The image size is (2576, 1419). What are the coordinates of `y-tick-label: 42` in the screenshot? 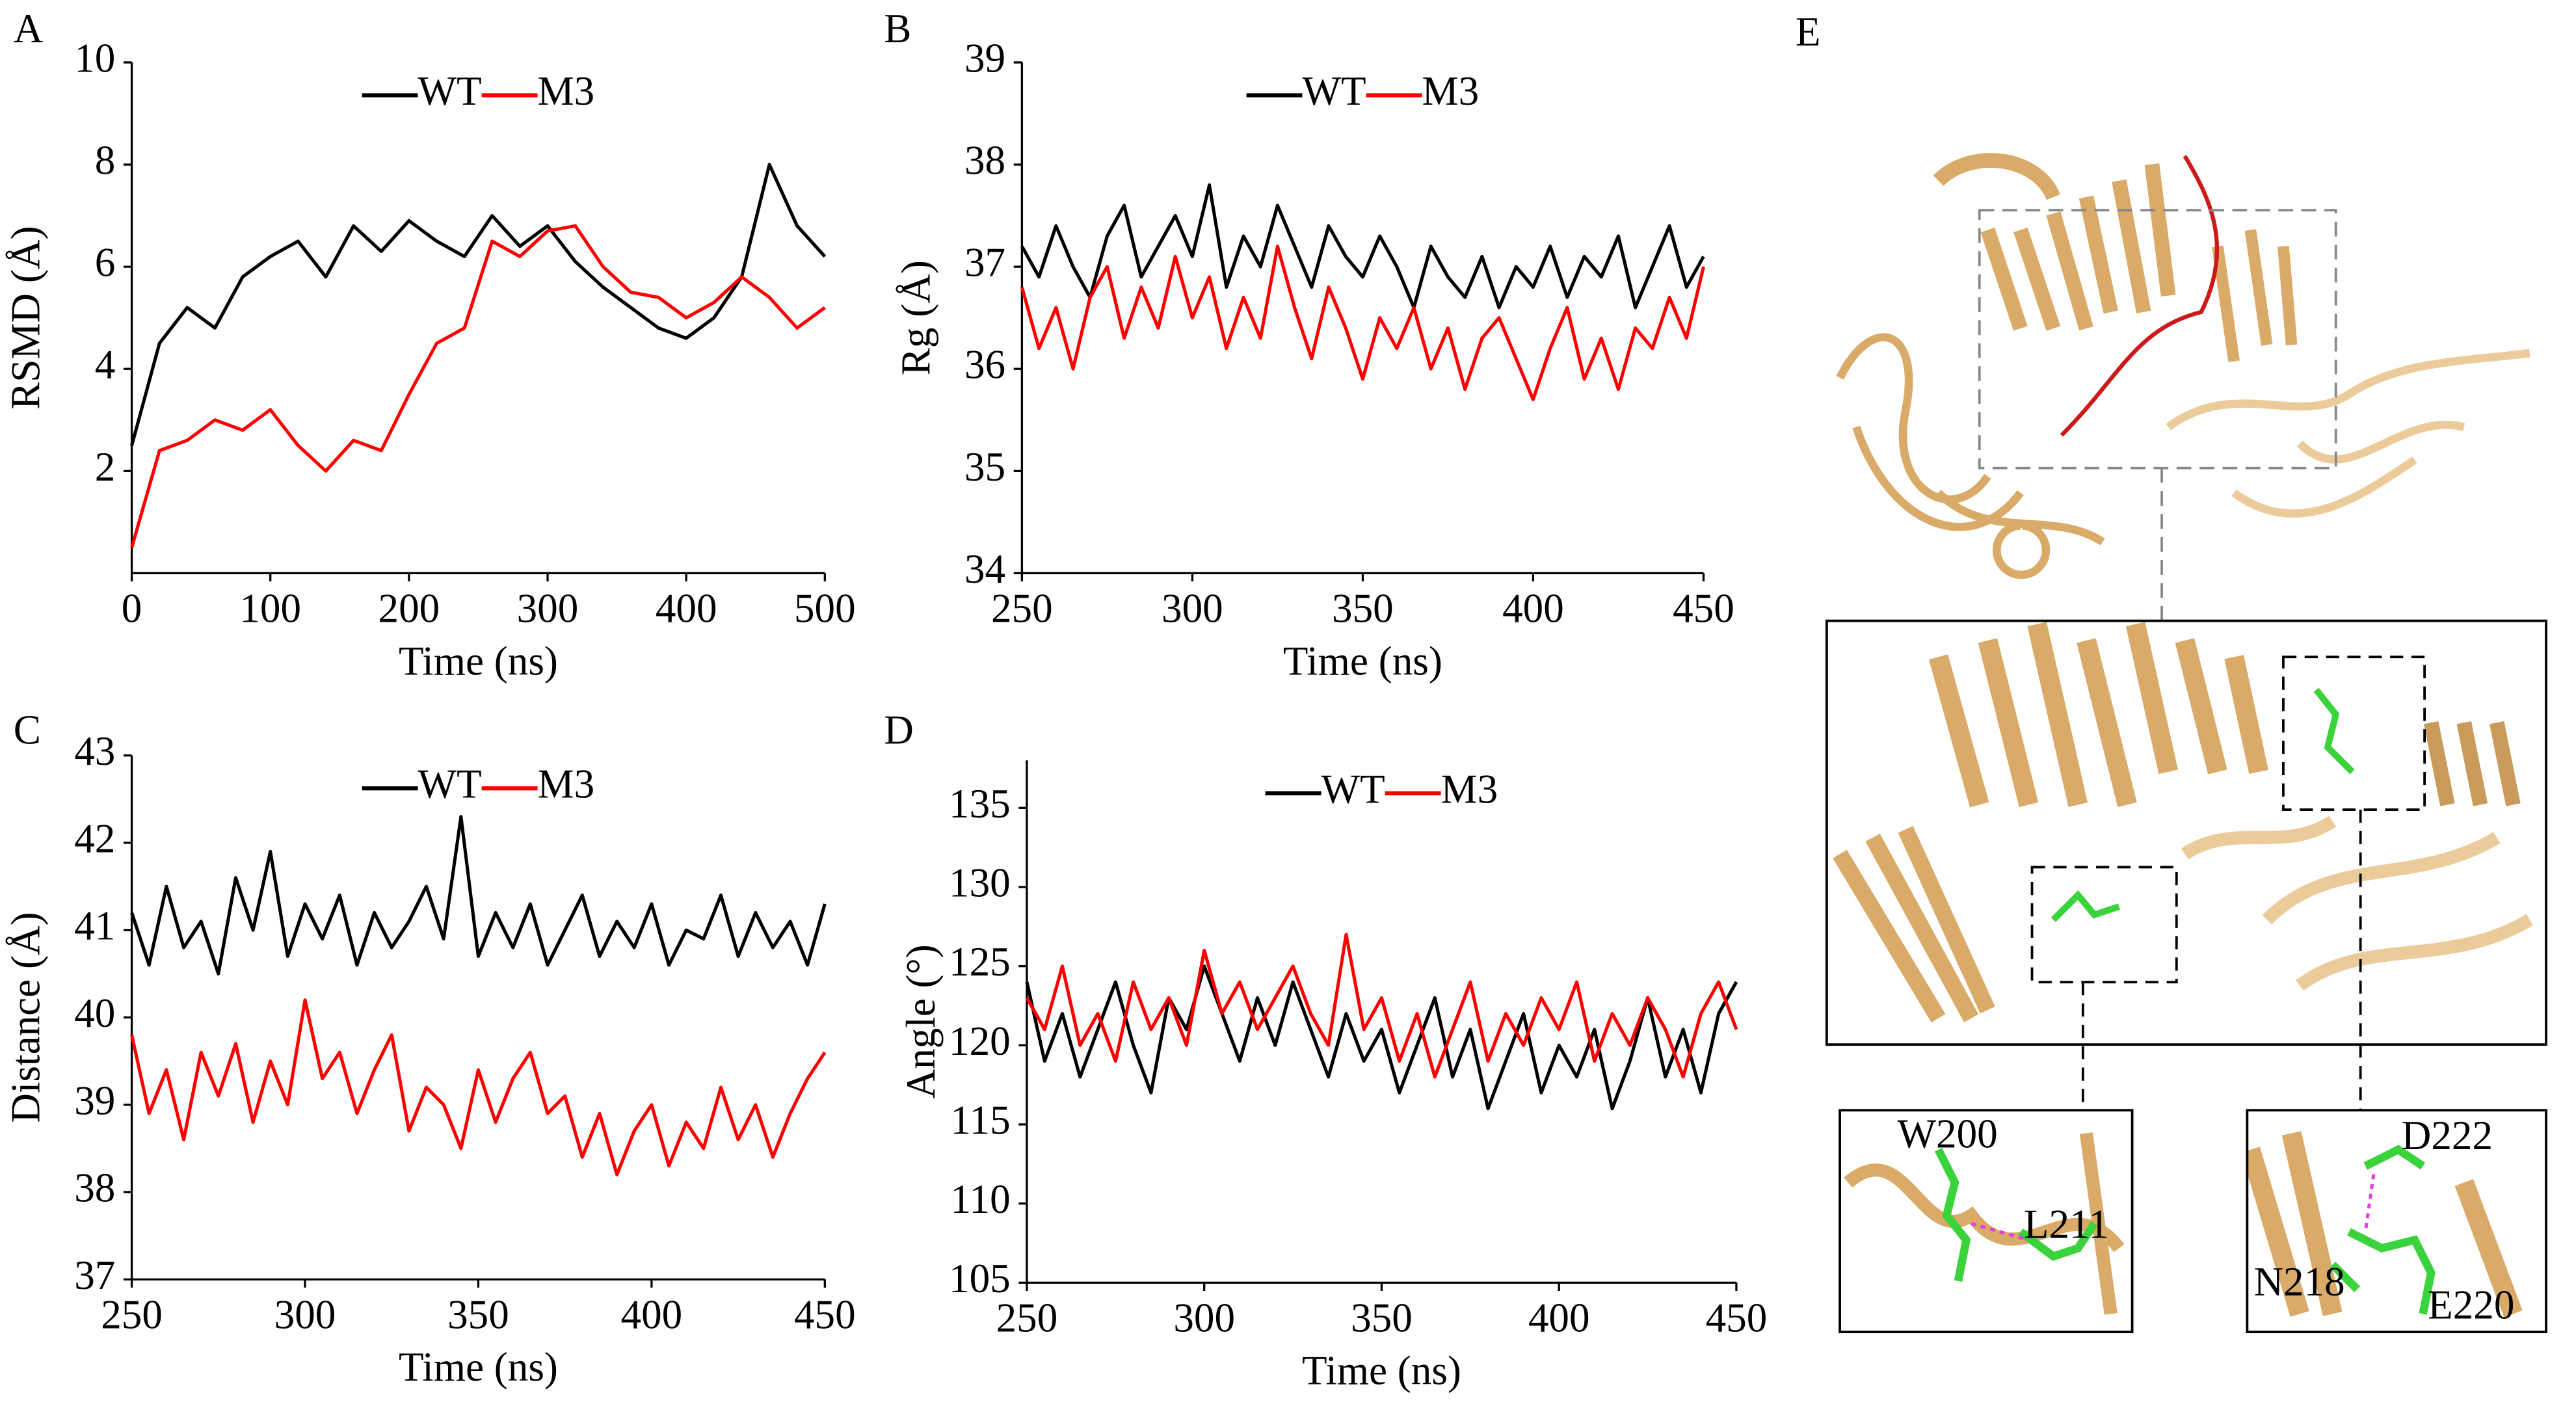 It's located at (94, 838).